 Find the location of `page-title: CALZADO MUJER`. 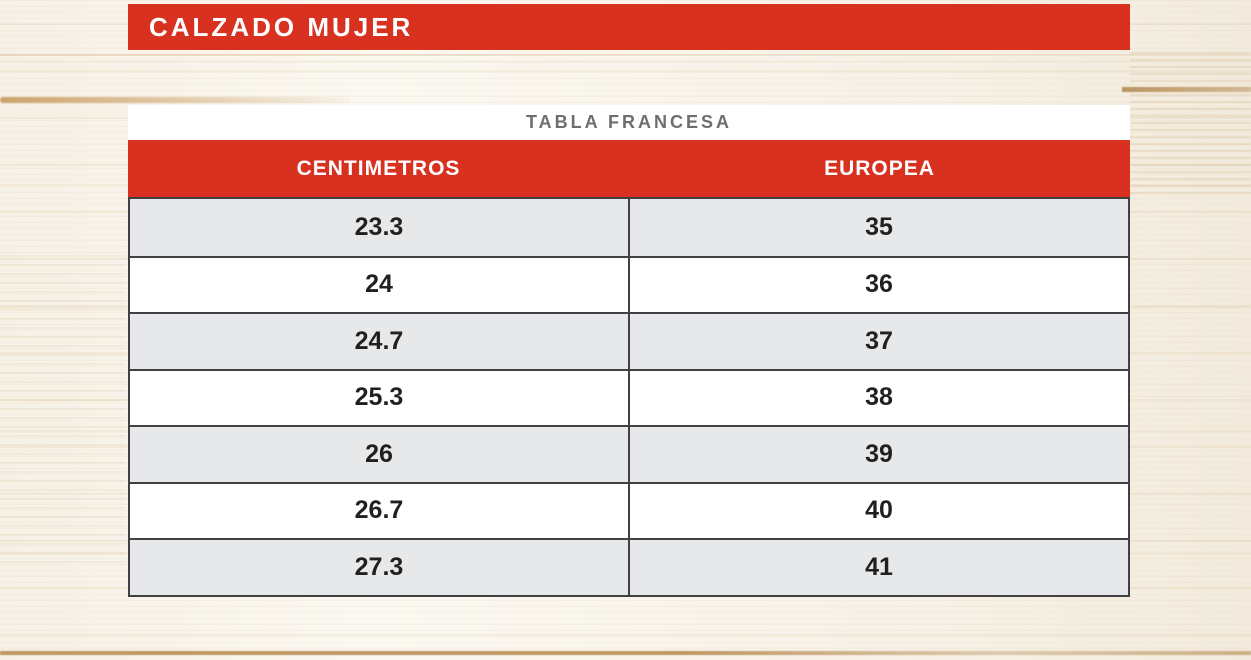

page-title: CALZADO MUJER is located at coordinates (629, 27).